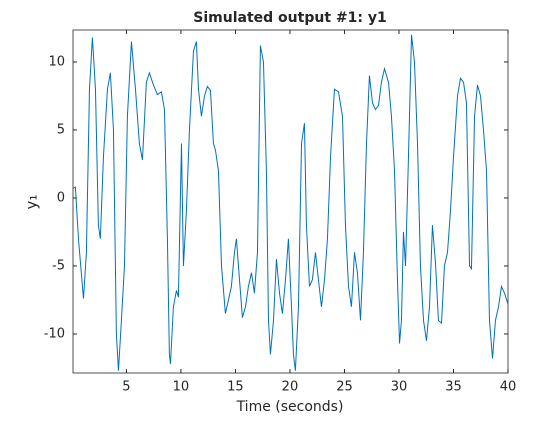 This screenshot has width=560, height=424. Describe the element at coordinates (290, 407) in the screenshot. I see `x-axis-label: Time (seconds)` at that location.